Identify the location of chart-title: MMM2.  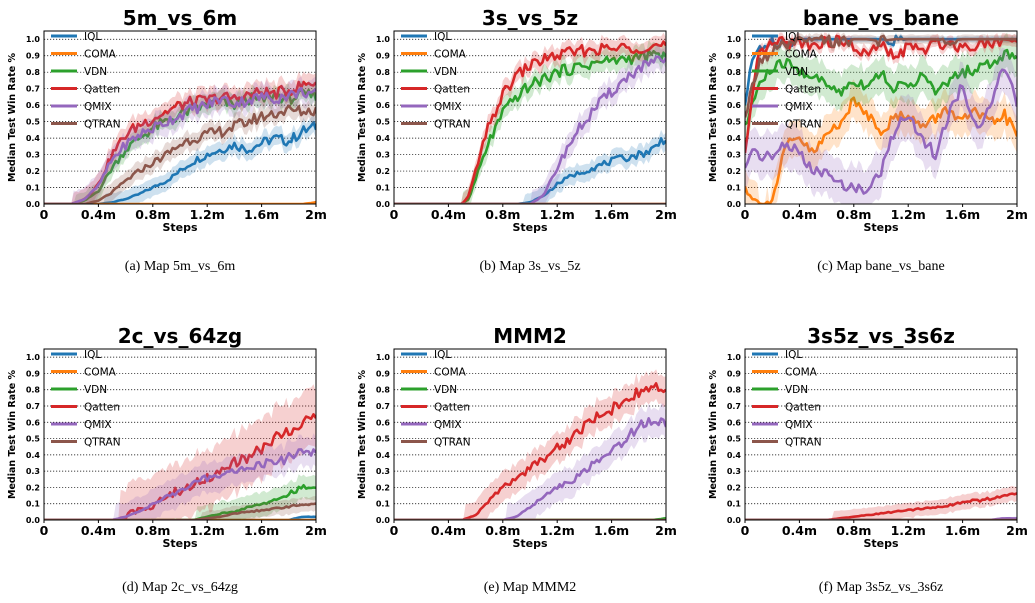
(530, 336).